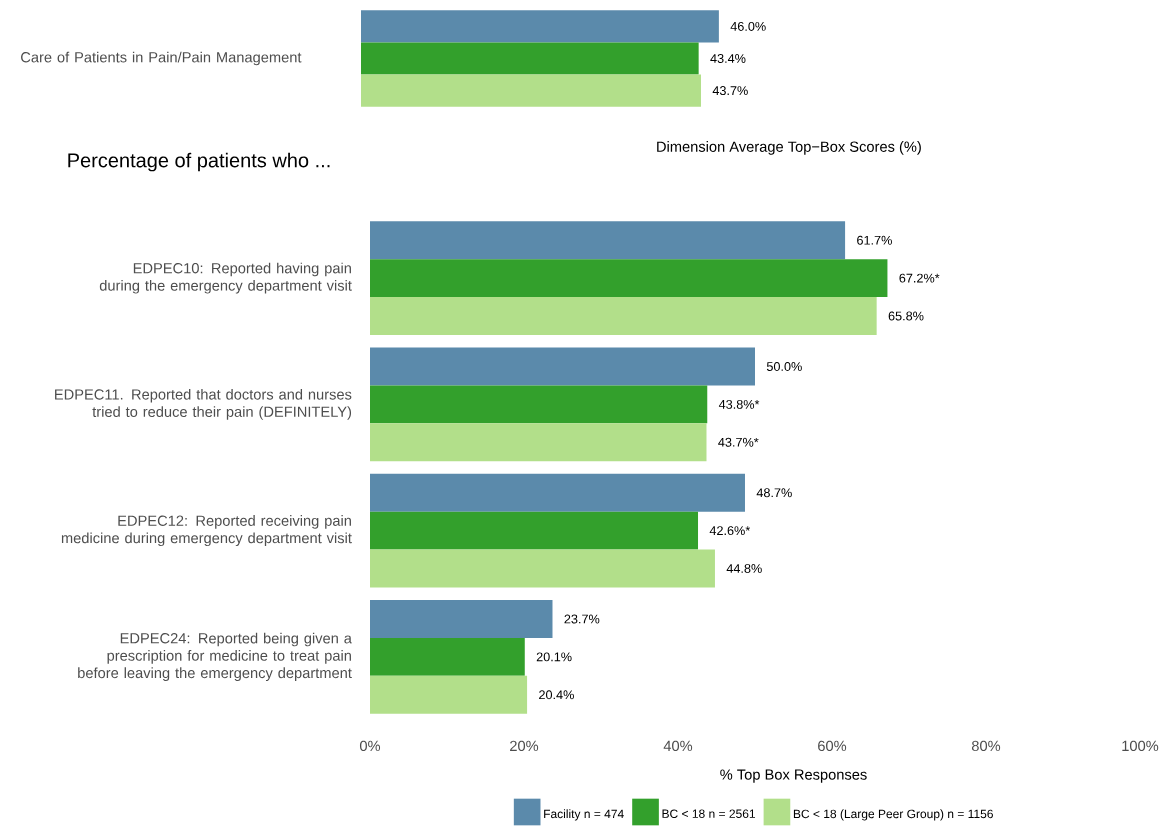 The width and height of the screenshot is (1164, 828). Describe the element at coordinates (793, 776) in the screenshot. I see `x-axis-title: % Top Box Responses` at that location.